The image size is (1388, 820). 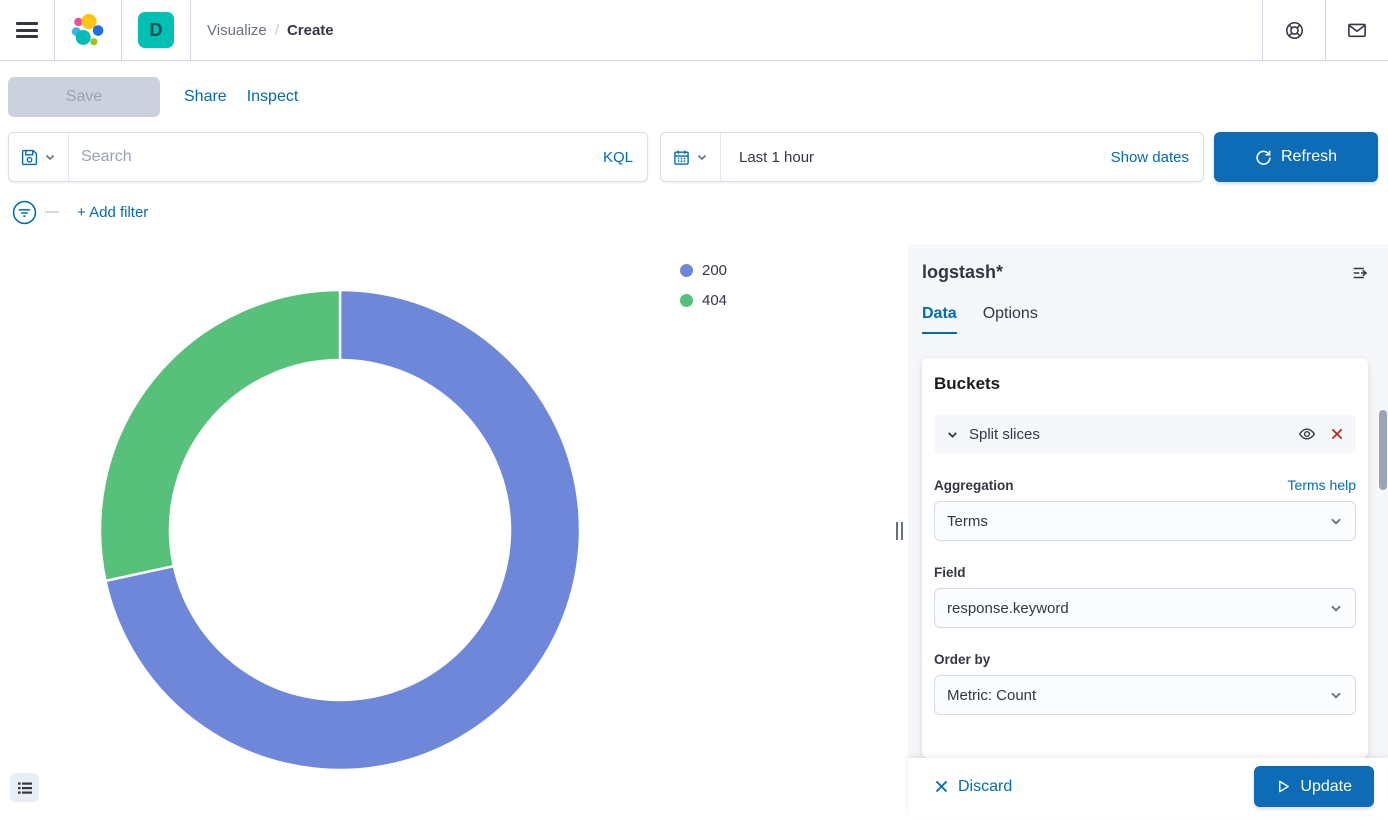 I want to click on show-dates-button: Show dates, so click(x=1149, y=157).